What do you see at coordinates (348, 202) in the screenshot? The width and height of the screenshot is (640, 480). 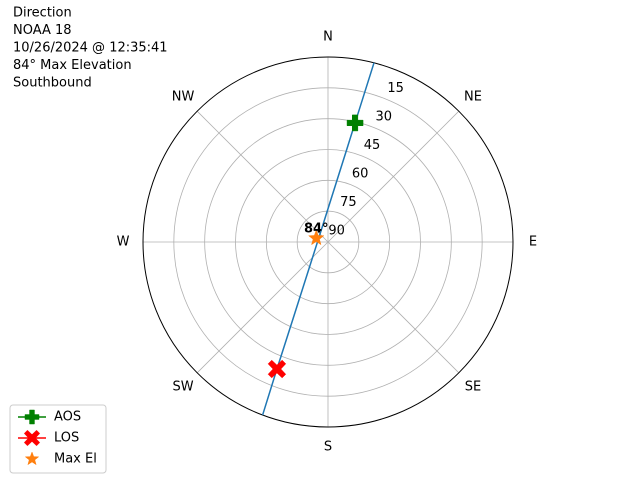 I see `r-tick-label: 75` at bounding box center [348, 202].